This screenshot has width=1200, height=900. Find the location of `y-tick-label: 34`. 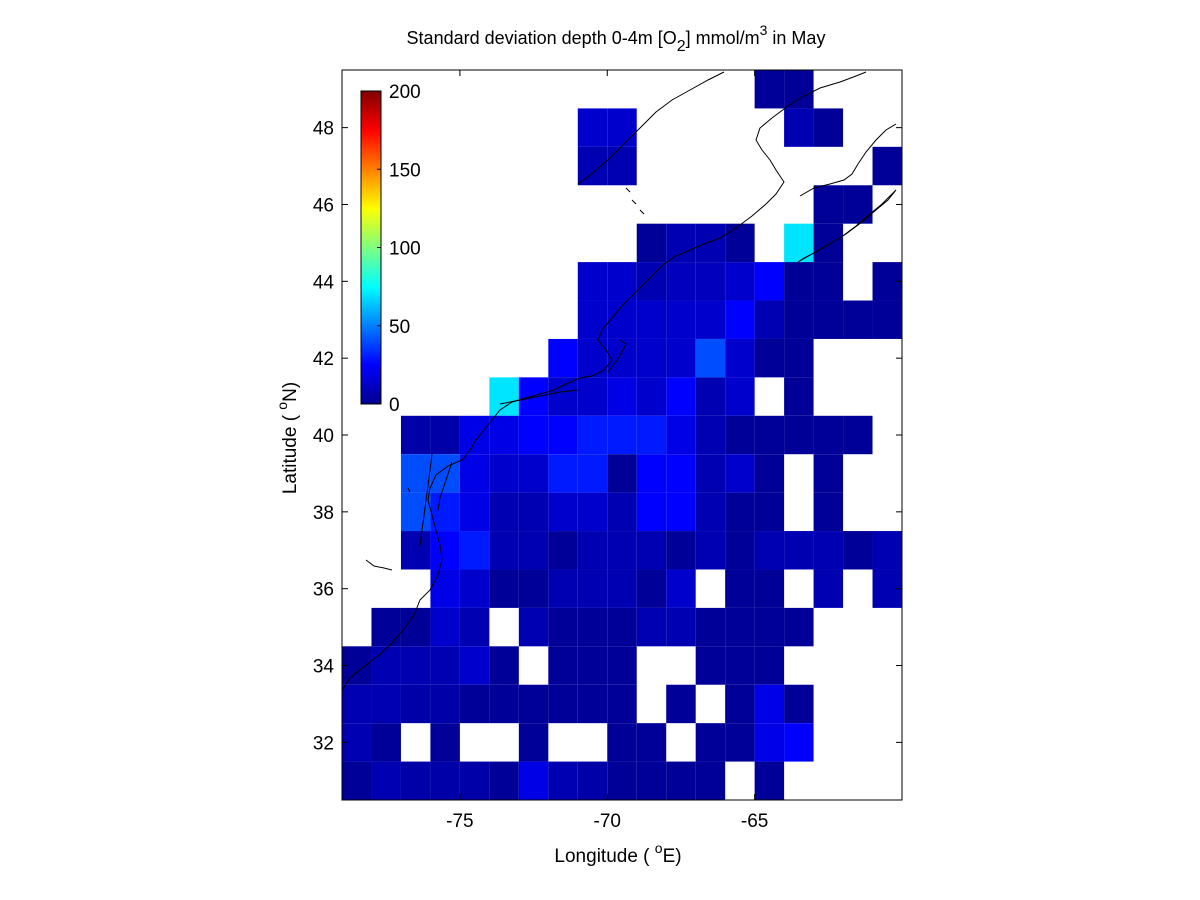

y-tick-label: 34 is located at coordinates (324, 667).